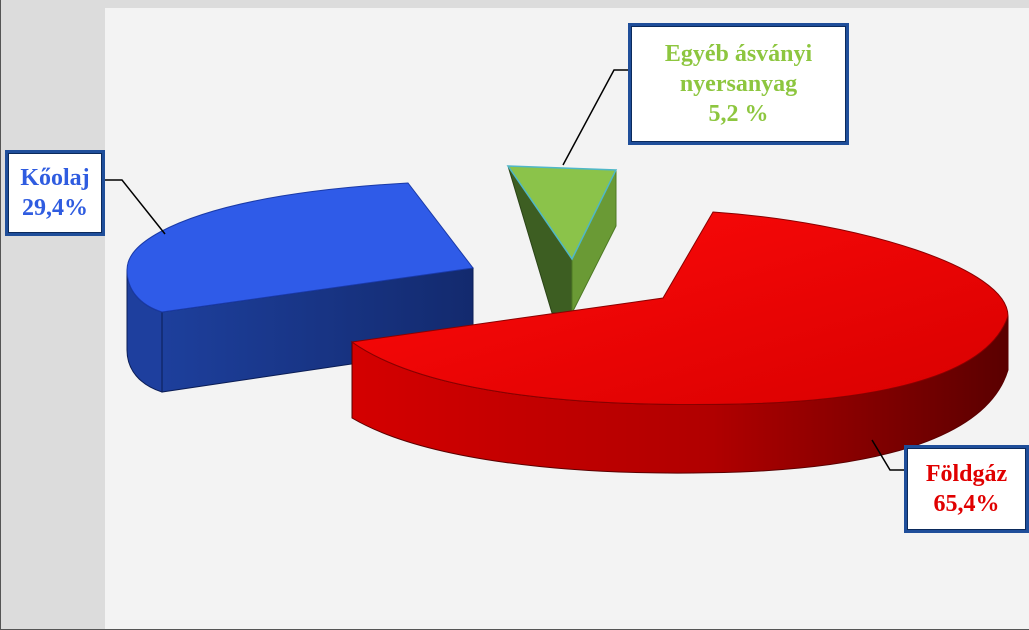 This screenshot has height=630, width=1029. I want to click on data-label-egyeb-line3: 5,2 %, so click(738, 114).